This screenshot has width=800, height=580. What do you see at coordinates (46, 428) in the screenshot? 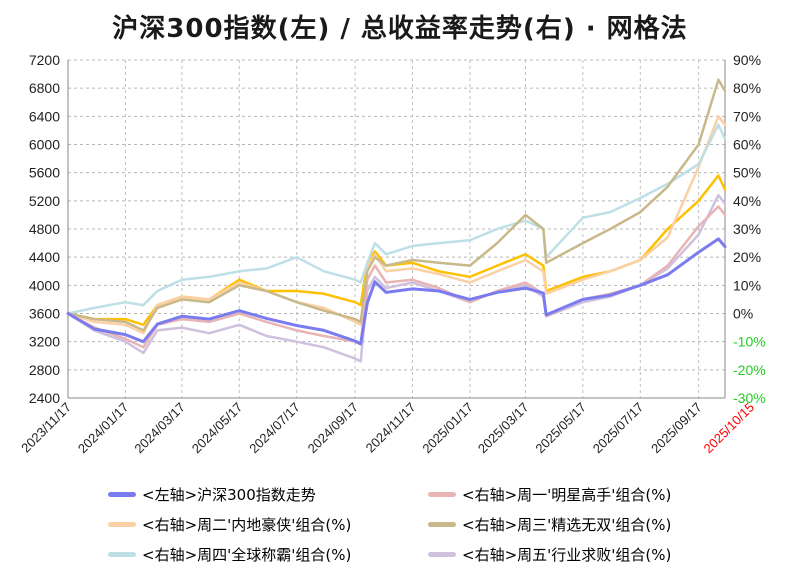
I see `x-tick-label: 2023/11/17` at bounding box center [46, 428].